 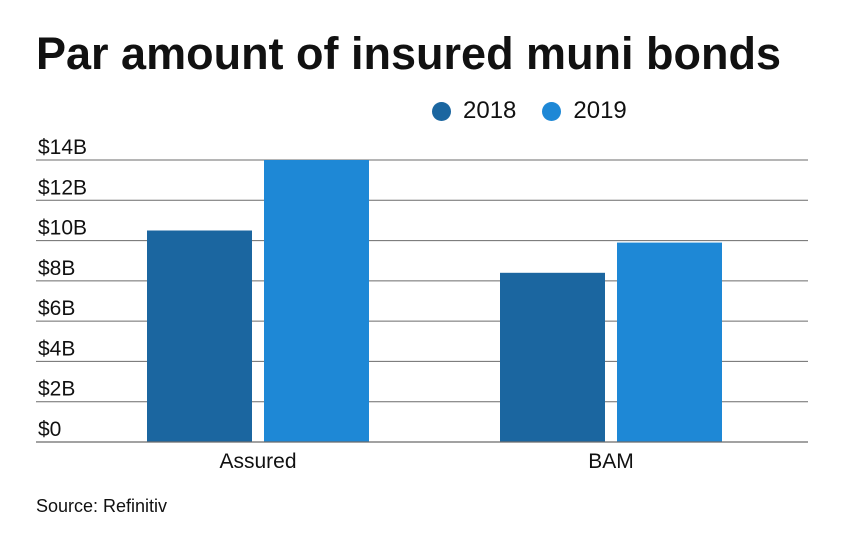 What do you see at coordinates (62, 187) in the screenshot?
I see `y-tick-label: $12B` at bounding box center [62, 187].